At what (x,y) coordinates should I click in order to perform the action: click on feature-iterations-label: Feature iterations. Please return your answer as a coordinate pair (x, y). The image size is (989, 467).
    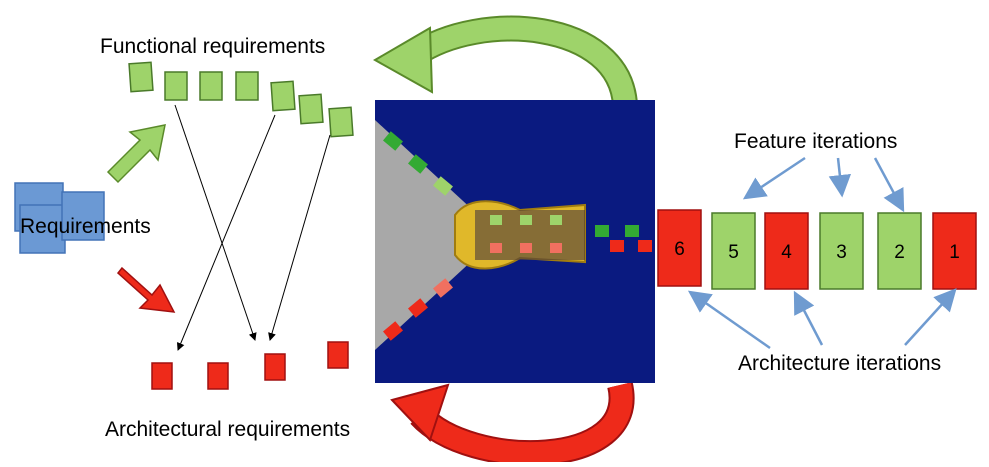
    Looking at the image, I should click on (815, 141).